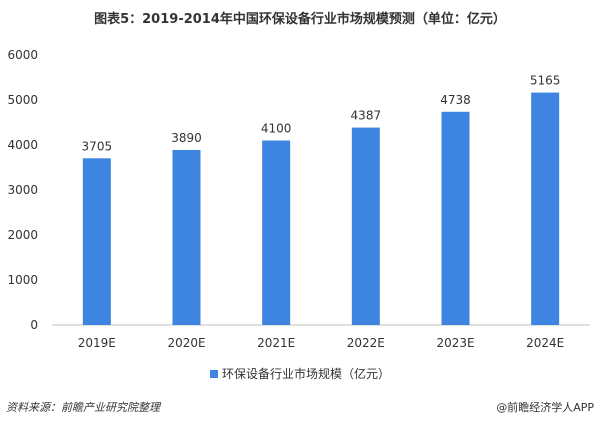 This screenshot has height=422, width=600. Describe the element at coordinates (300, 19) in the screenshot. I see `chart-title: 图表5：2019-2014年中国环保设备行业市场规模预测（单位：亿元）` at that location.